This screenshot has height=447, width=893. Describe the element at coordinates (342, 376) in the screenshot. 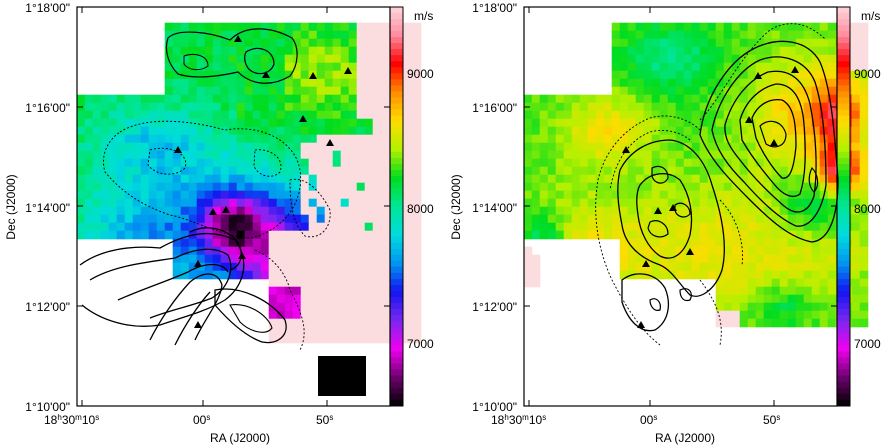

I see `beam-box` at that location.